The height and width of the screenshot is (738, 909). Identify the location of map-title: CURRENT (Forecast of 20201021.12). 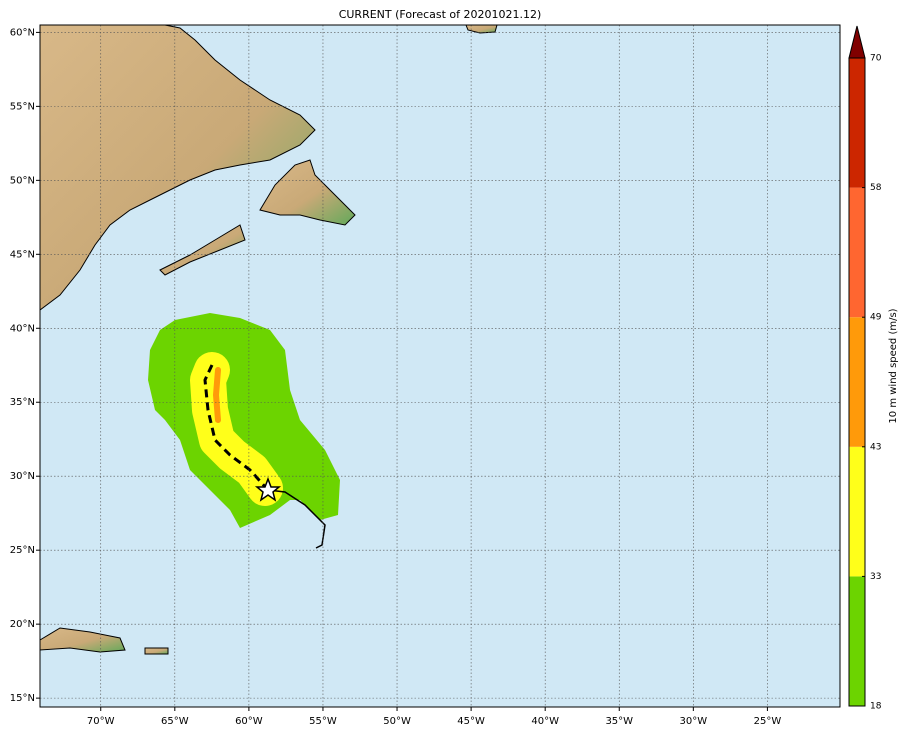
(440, 14).